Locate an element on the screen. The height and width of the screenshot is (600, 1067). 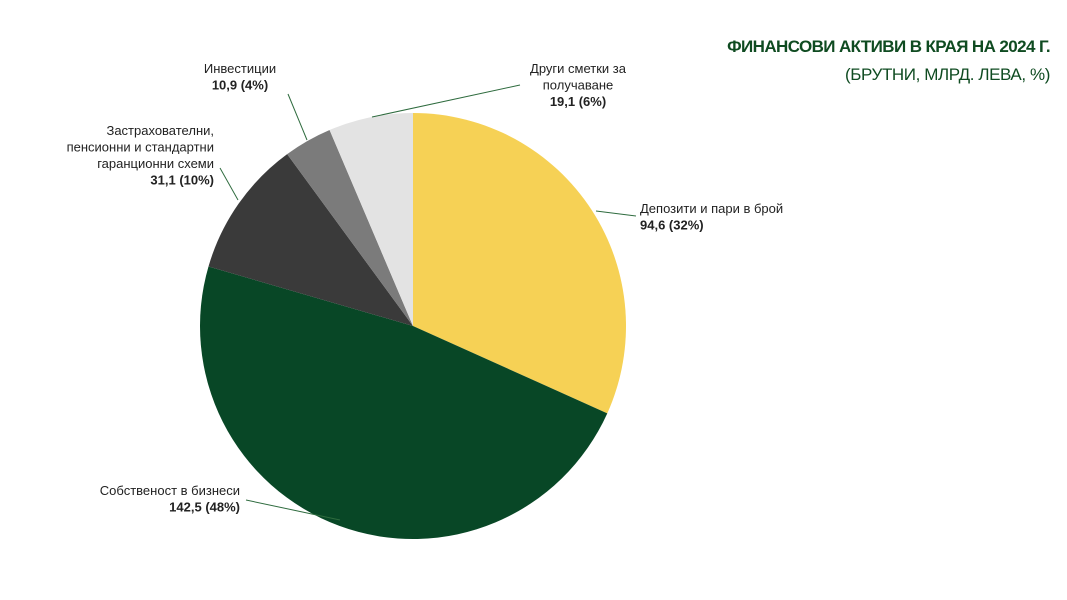
slice-label: Други сметки за получаване is located at coordinates (578, 77).